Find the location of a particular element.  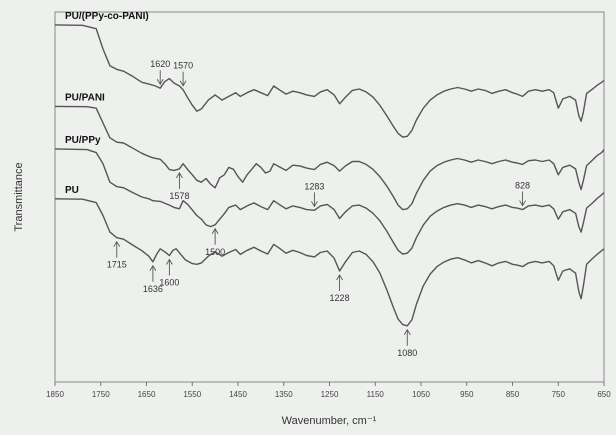

x-tick-label: 950 is located at coordinates (467, 394).